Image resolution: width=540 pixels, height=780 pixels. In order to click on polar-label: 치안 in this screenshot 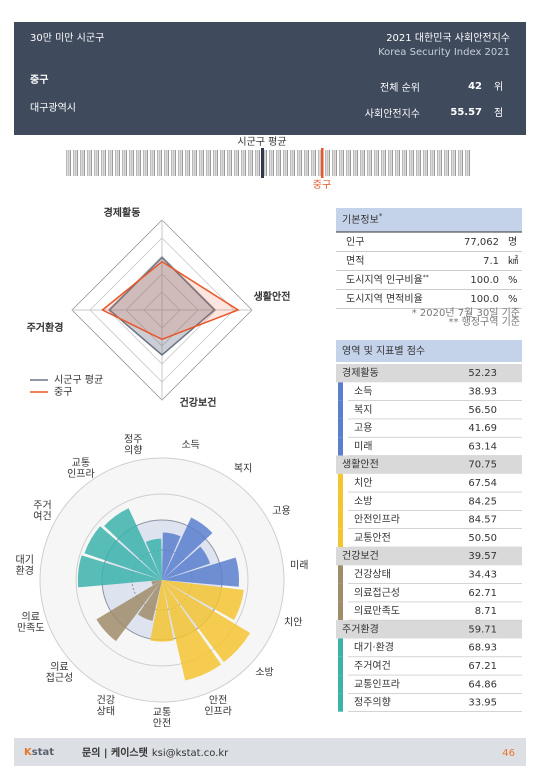, I will do `click(293, 623)`.